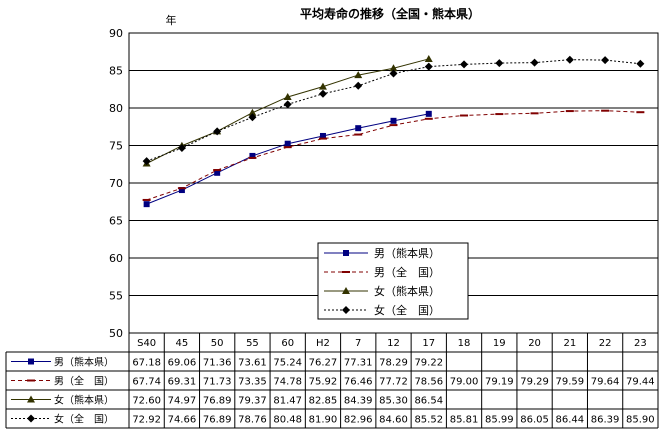  Describe the element at coordinates (570, 420) in the screenshot. I see `table-cell: 86.44` at that location.